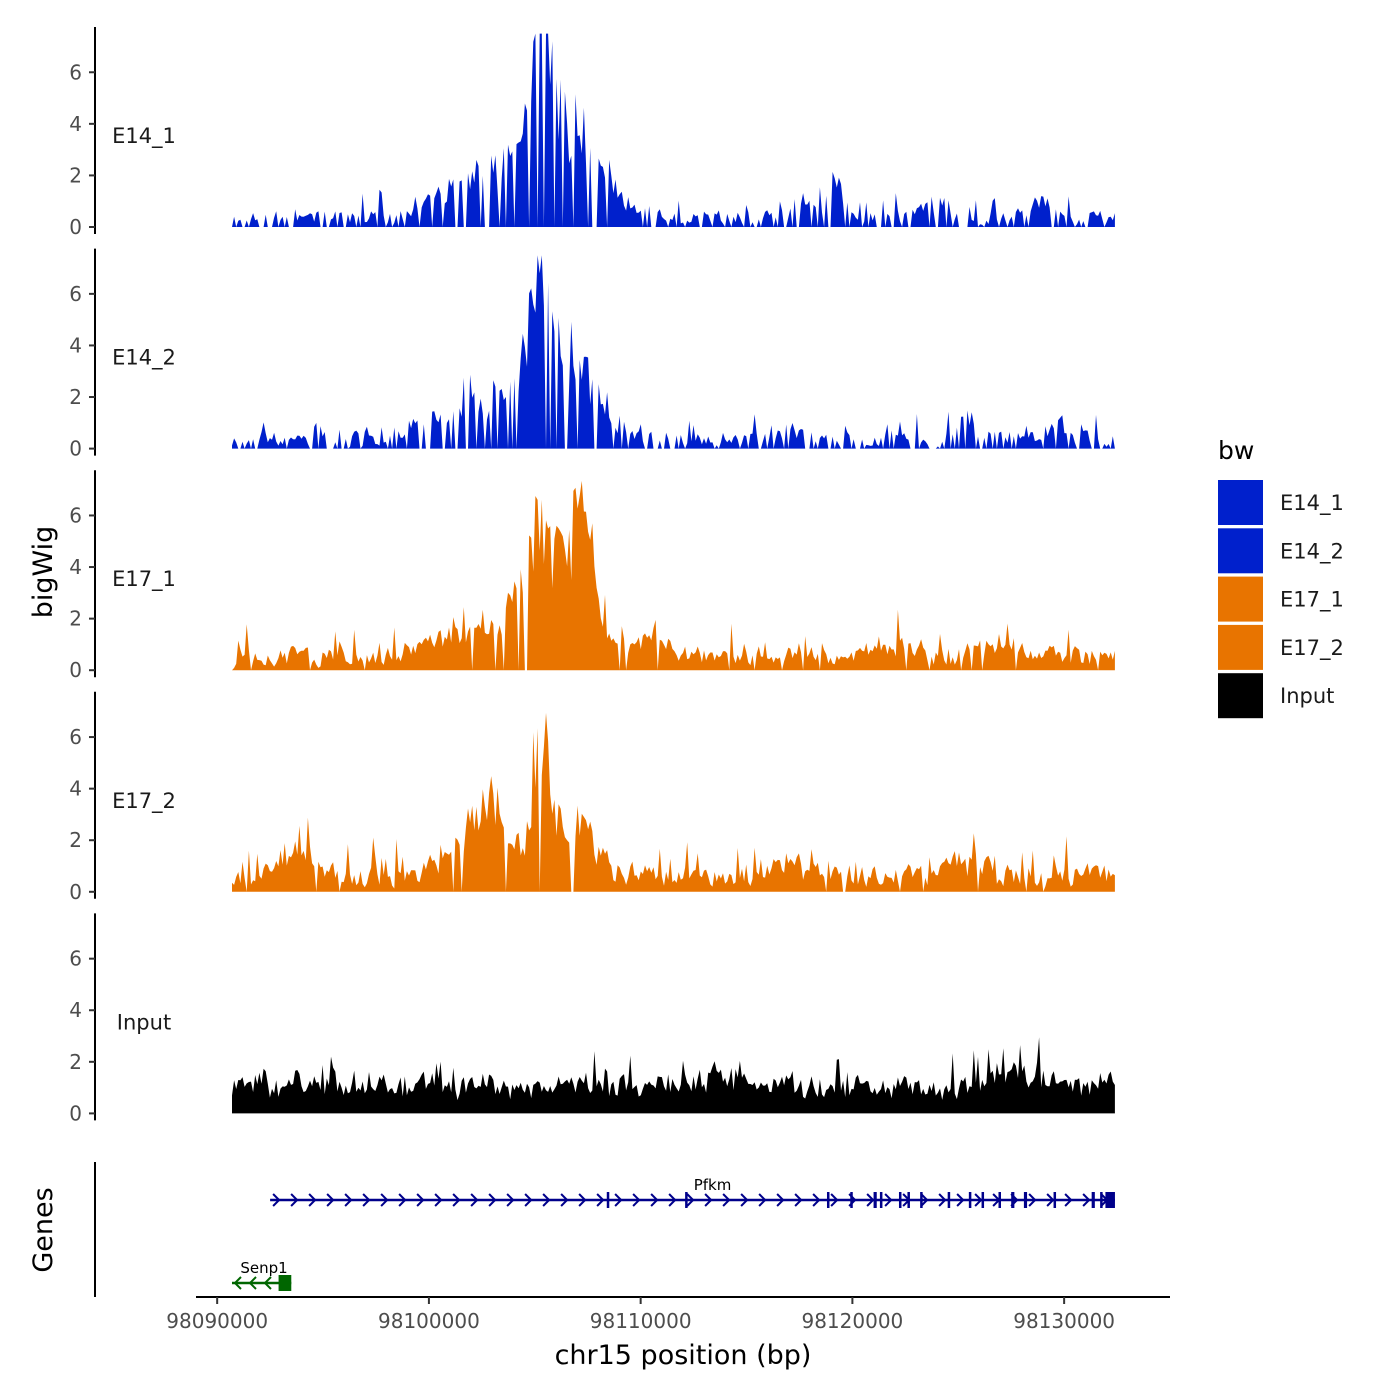 Image resolution: width=1400 pixels, height=1400 pixels. I want to click on x-tick-label: 98130000, so click(1064, 1321).